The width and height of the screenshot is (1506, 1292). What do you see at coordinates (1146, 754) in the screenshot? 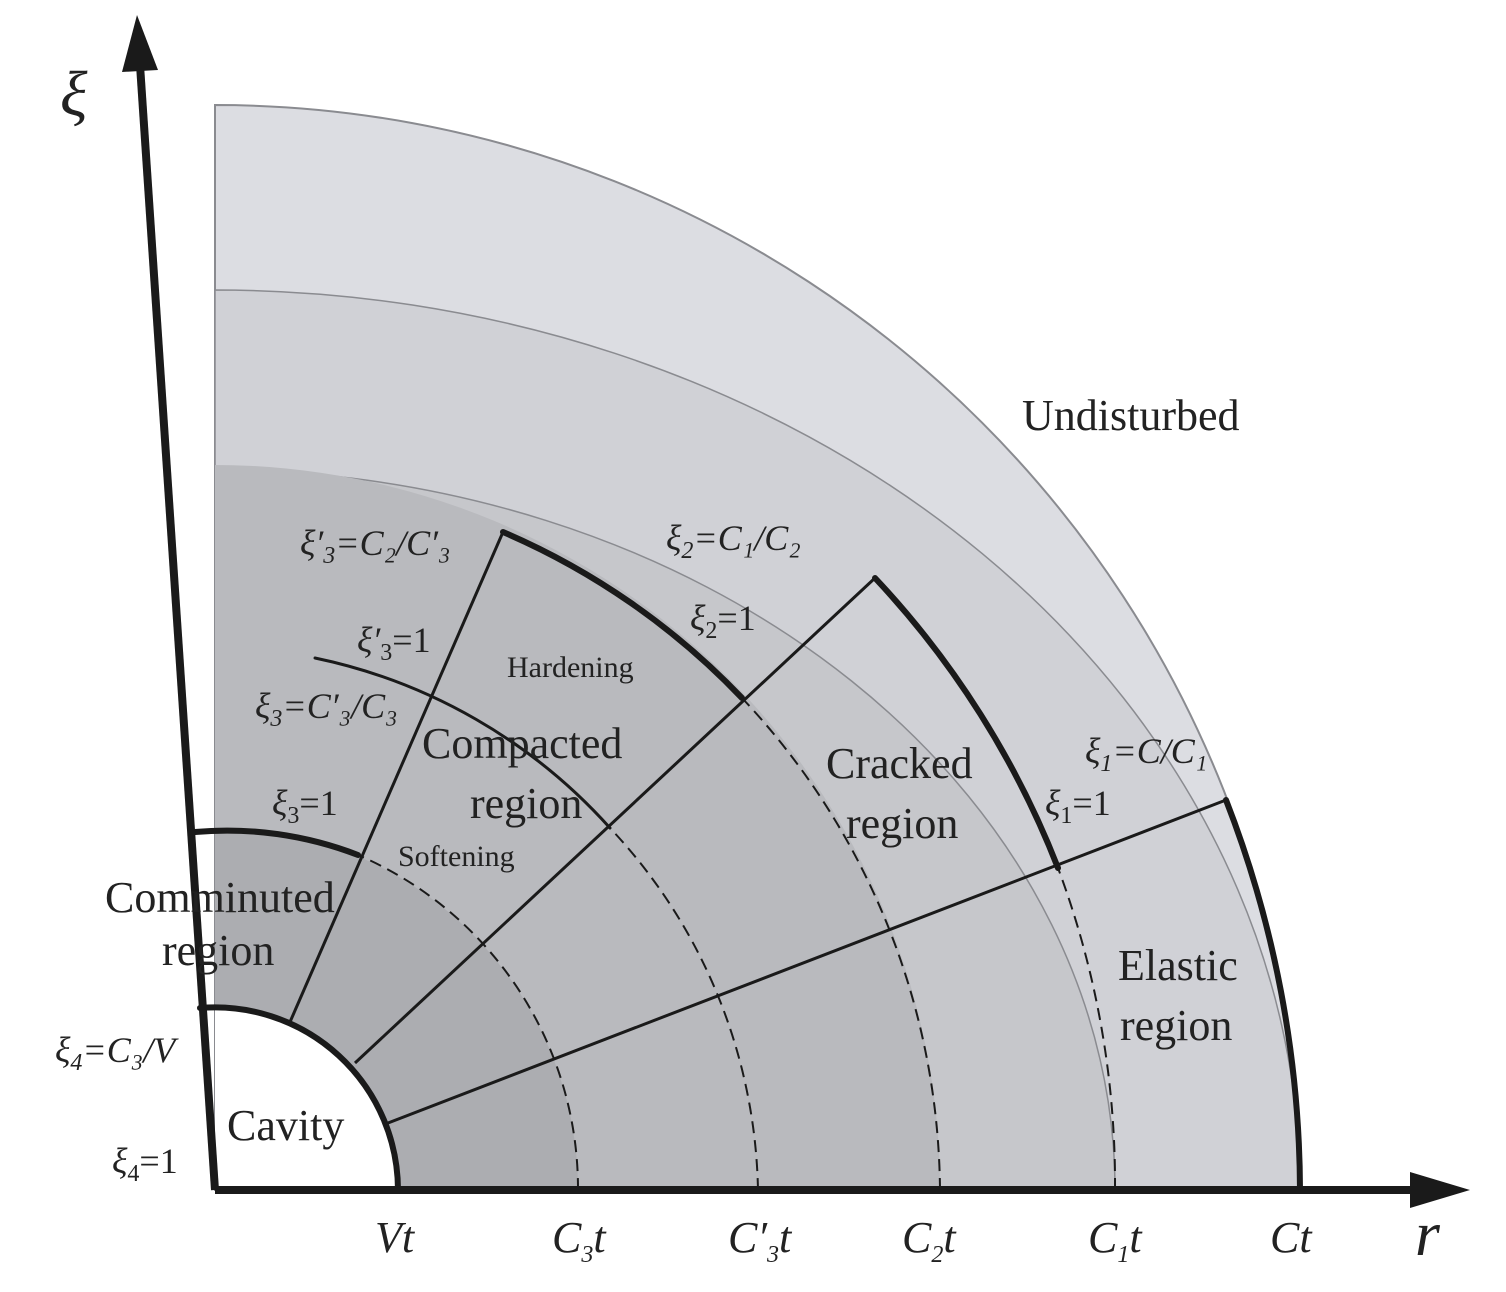
I see `eq-xi1-cc1: ξ1=C/C₁` at bounding box center [1146, 754].